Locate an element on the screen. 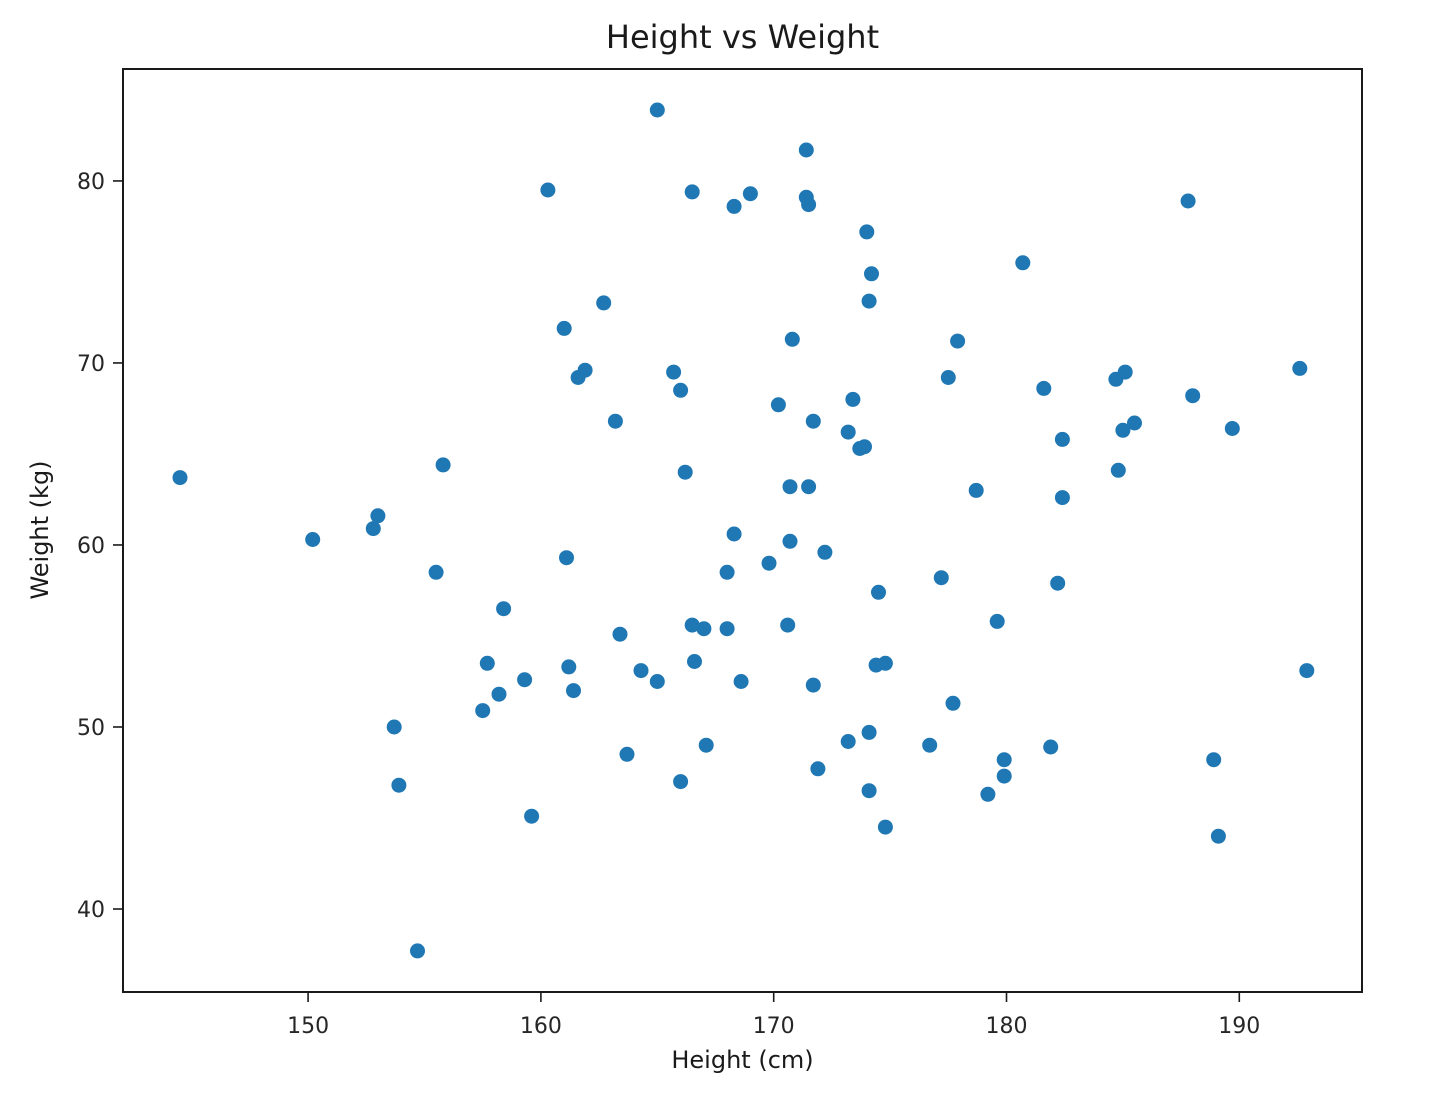  y-axis-ticks: 40 50 60 70 80 is located at coordinates (100, 546).